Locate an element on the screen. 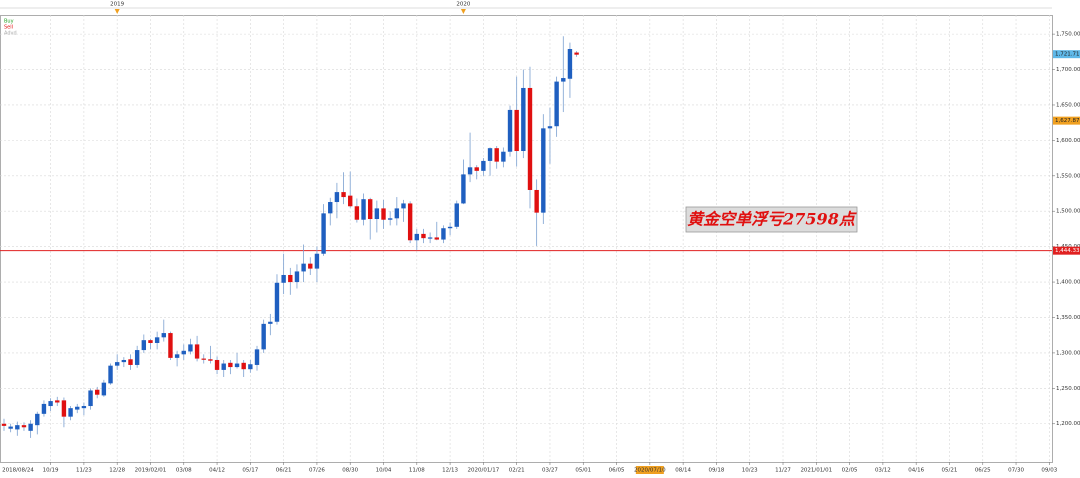  price-marker-label: 1,627.87 is located at coordinates (1067, 121).